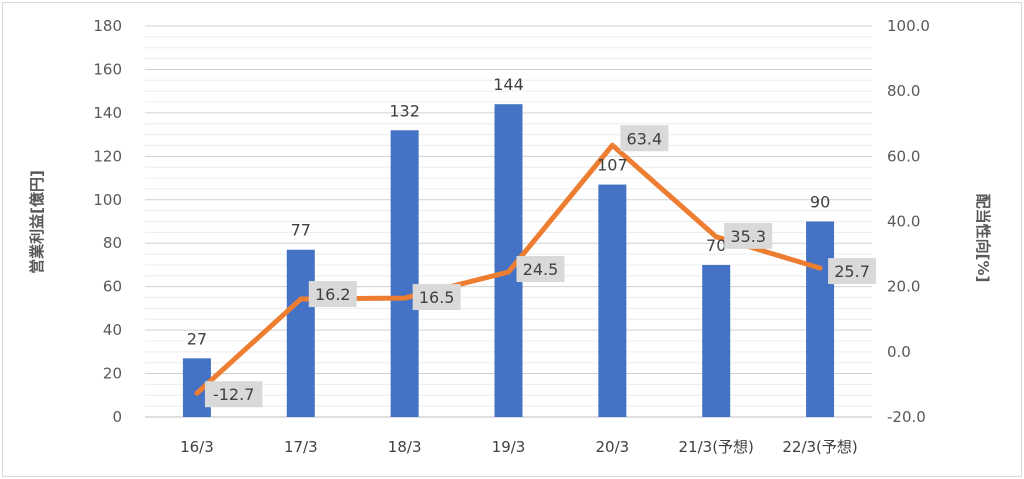  I want to click on bar-value-label: 70, so click(716, 245).